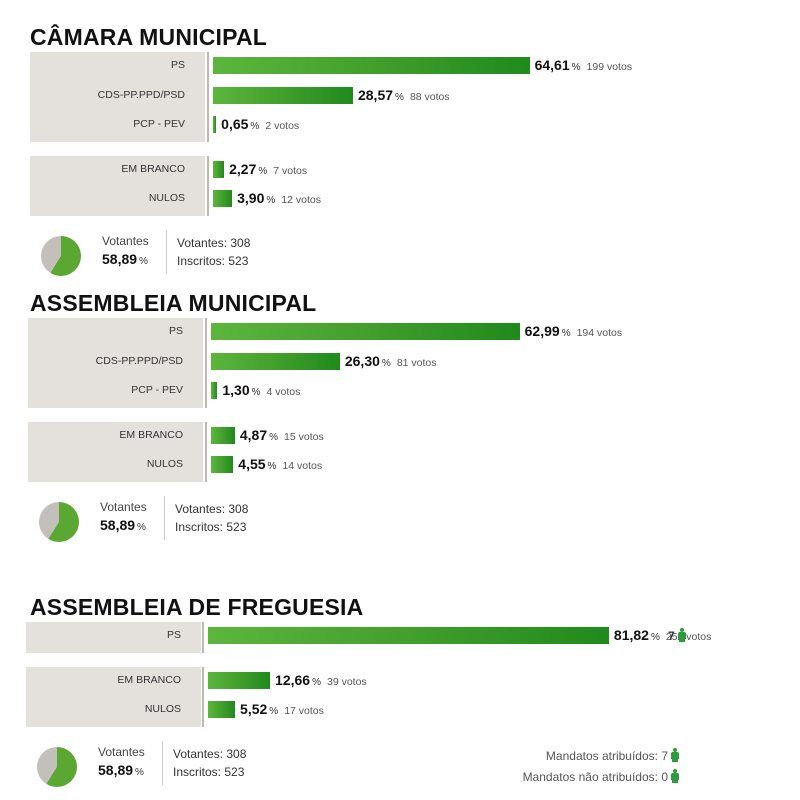 This screenshot has height=800, width=800. I want to click on result-percentage: 4,55% 14 votos, so click(280, 464).